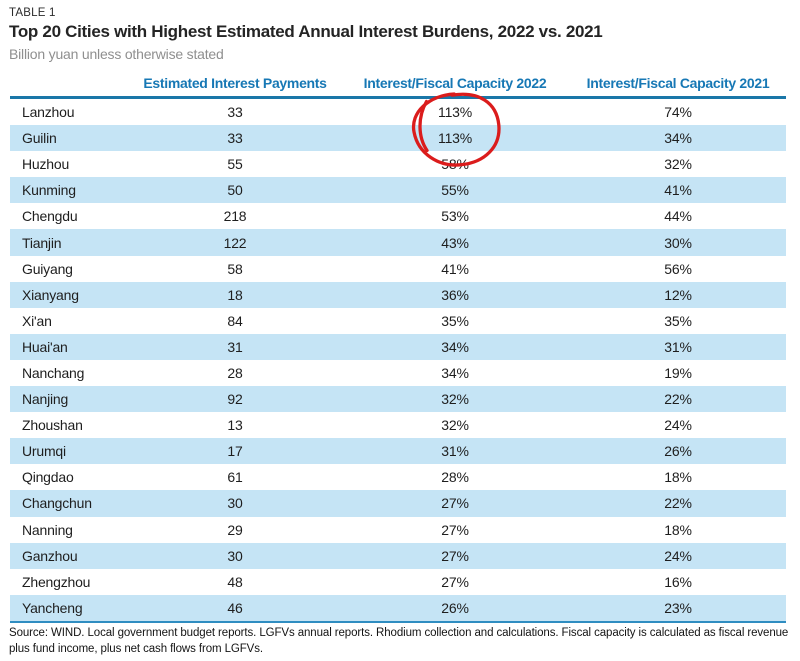 Image resolution: width=800 pixels, height=661 pixels. Describe the element at coordinates (455, 190) in the screenshot. I see `value-cell: 55%` at that location.